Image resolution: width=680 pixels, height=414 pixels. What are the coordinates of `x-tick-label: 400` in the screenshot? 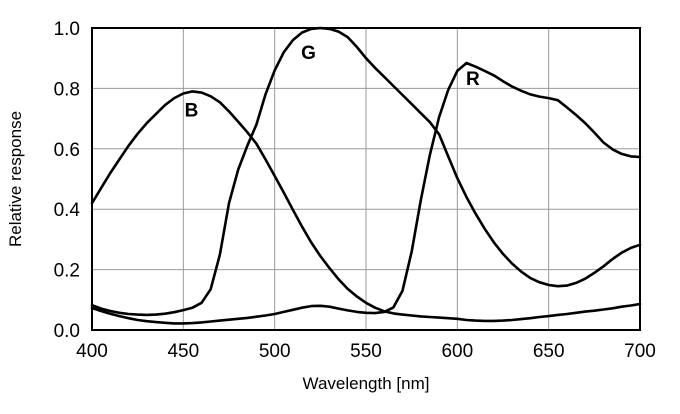 It's located at (92, 351).